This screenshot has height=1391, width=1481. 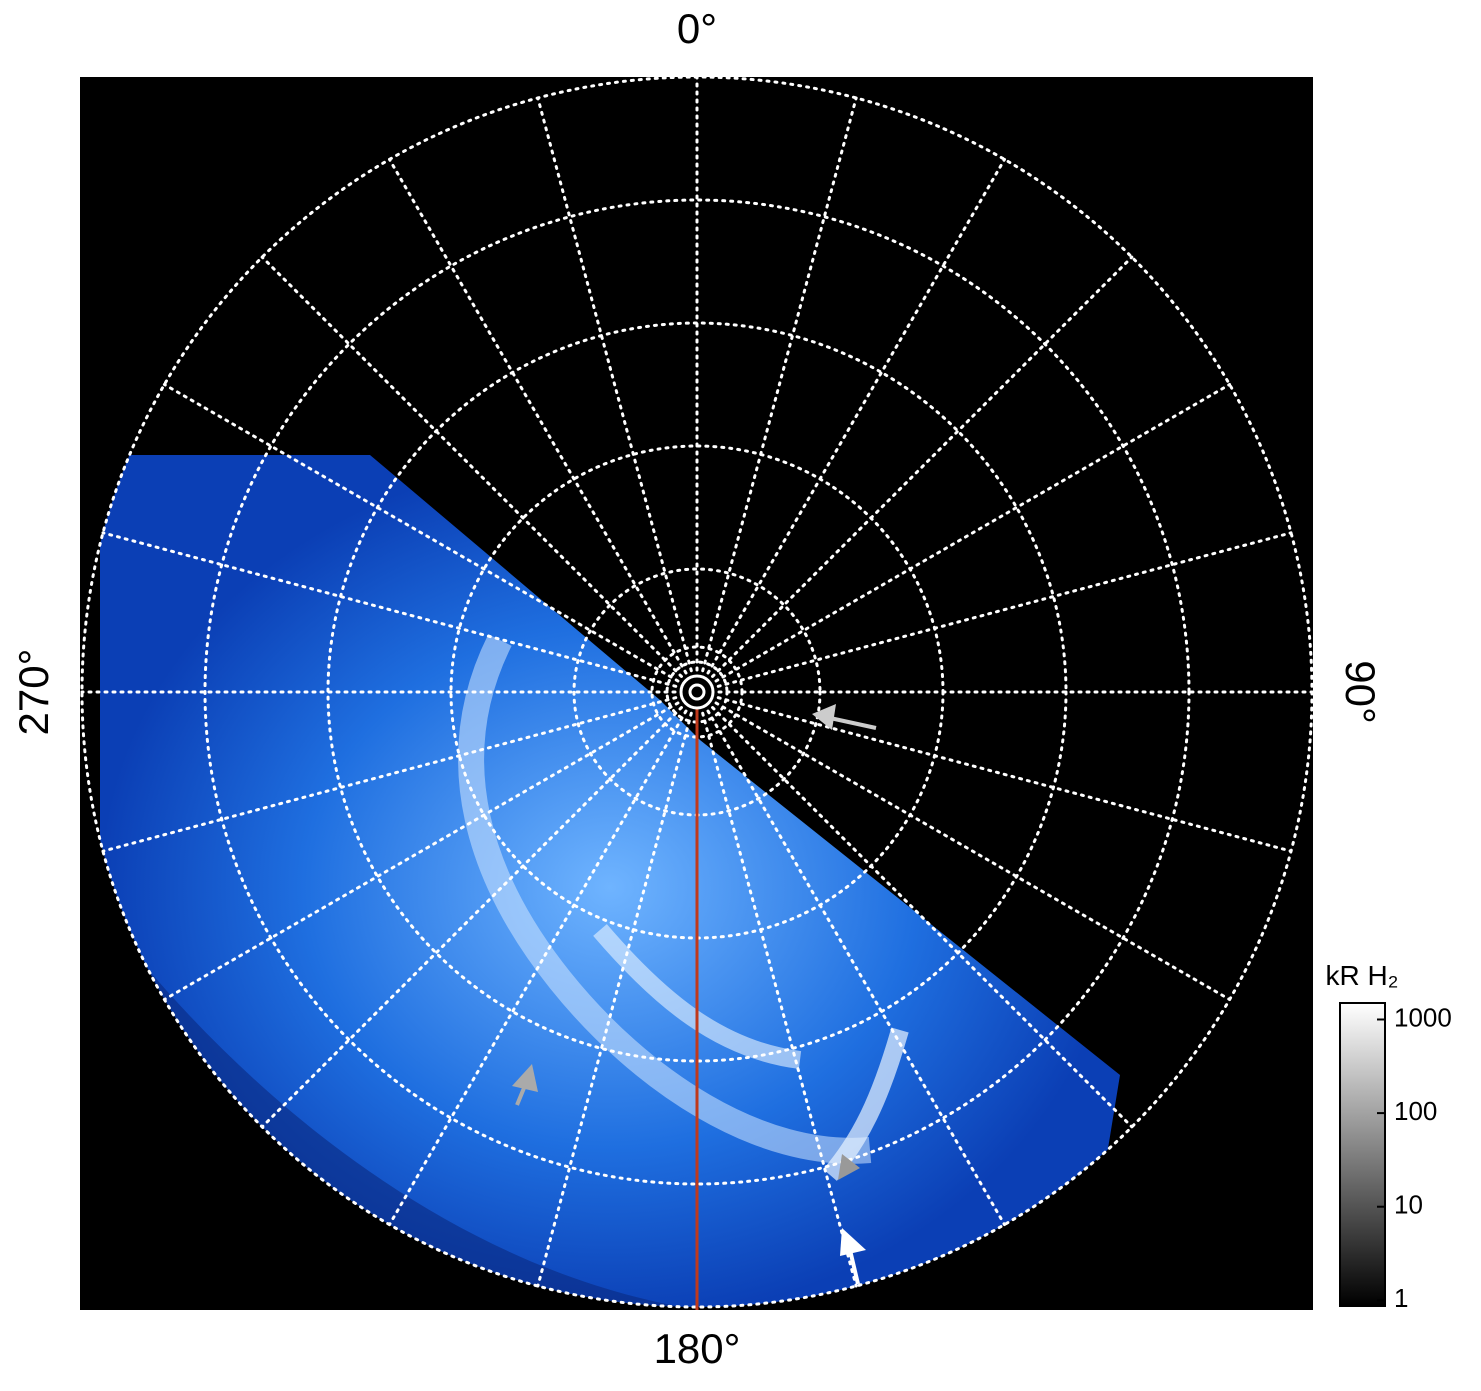 What do you see at coordinates (1401, 1298) in the screenshot?
I see `colorbar-tick-label: 1` at bounding box center [1401, 1298].